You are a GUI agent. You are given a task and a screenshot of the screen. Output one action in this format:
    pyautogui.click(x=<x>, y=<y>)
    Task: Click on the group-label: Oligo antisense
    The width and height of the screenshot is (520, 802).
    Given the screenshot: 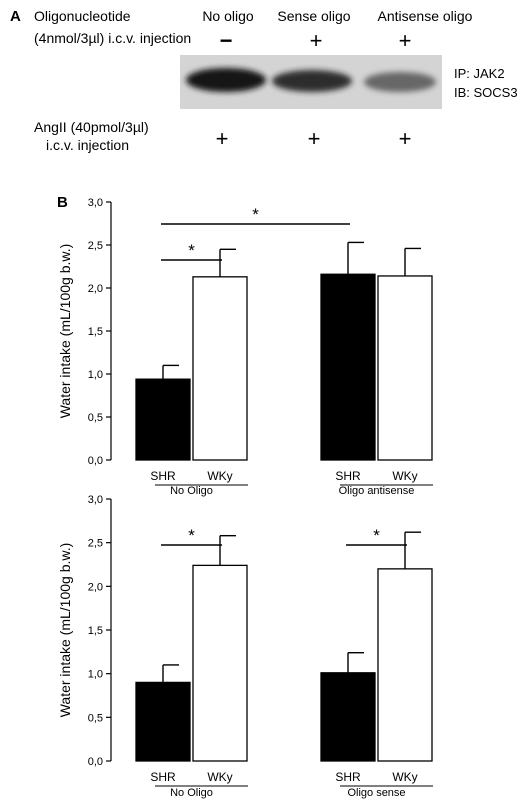 What is the action you would take?
    pyautogui.click(x=377, y=491)
    